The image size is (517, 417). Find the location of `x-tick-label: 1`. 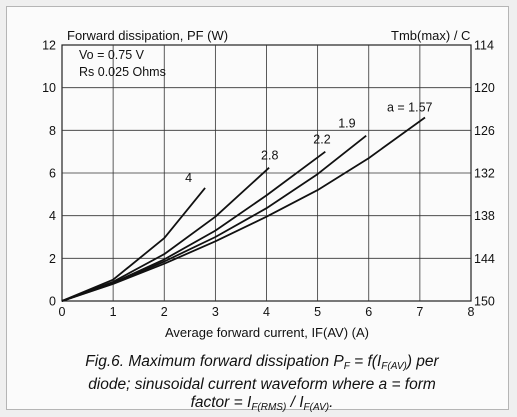

x-tick-label: 1 is located at coordinates (113, 312).